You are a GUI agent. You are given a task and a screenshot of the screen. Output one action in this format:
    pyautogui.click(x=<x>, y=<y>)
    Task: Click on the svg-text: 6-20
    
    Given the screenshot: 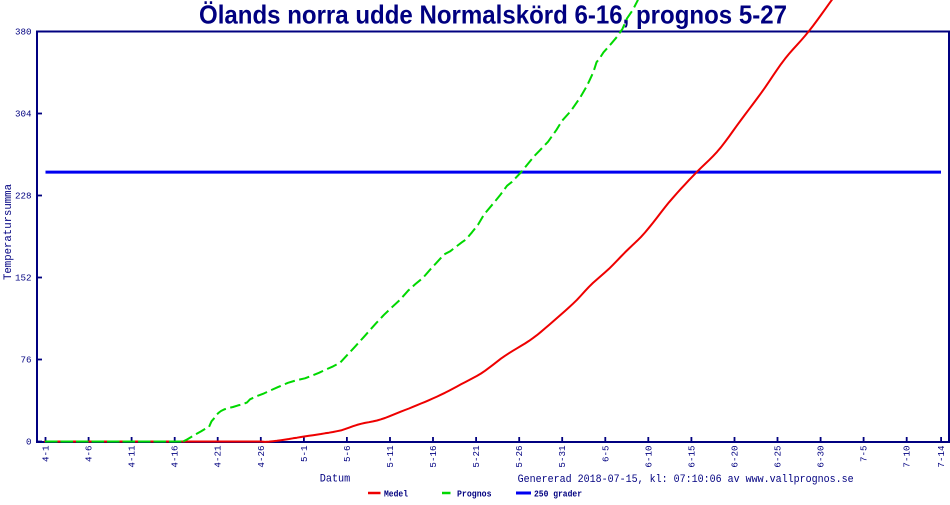 What is the action you would take?
    pyautogui.click(x=735, y=457)
    